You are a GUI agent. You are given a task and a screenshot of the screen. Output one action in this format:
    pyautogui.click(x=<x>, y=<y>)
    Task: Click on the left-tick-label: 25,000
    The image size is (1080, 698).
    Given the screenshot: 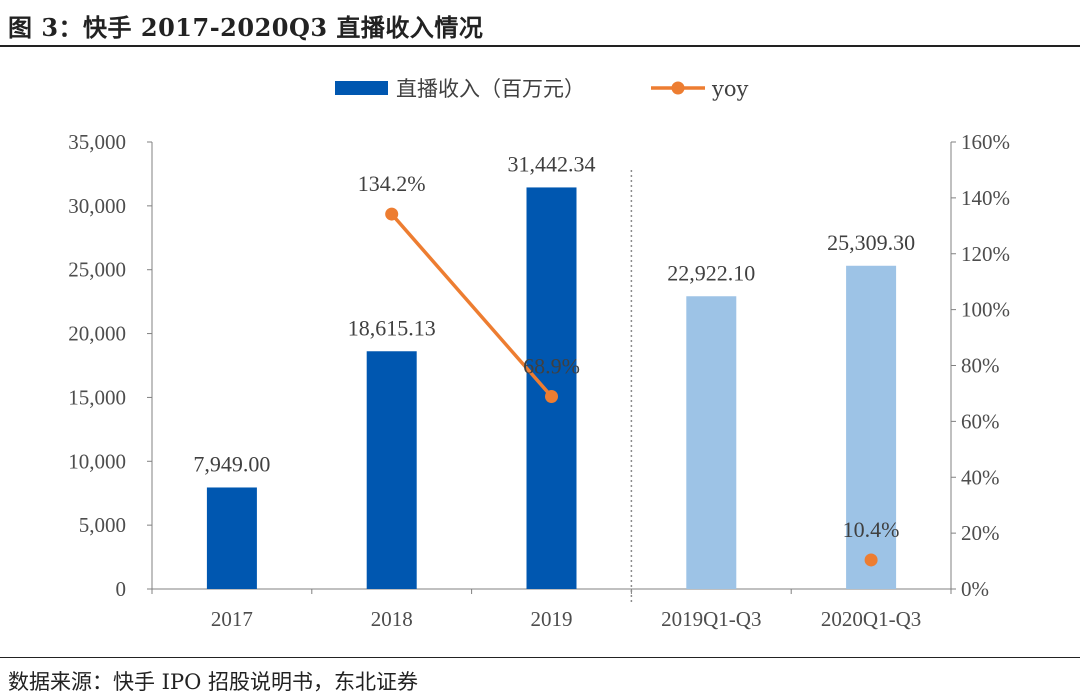 What is the action you would take?
    pyautogui.click(x=97, y=270)
    